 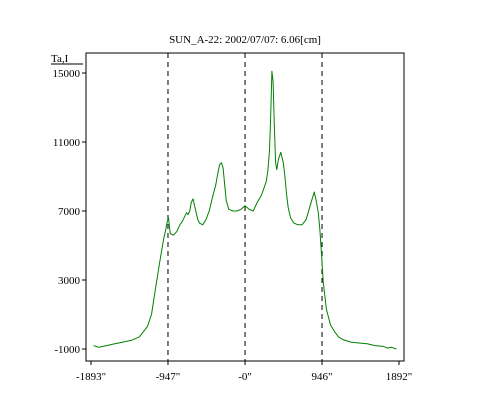 I want to click on x-tick-label-4: 1892", so click(x=399, y=377).